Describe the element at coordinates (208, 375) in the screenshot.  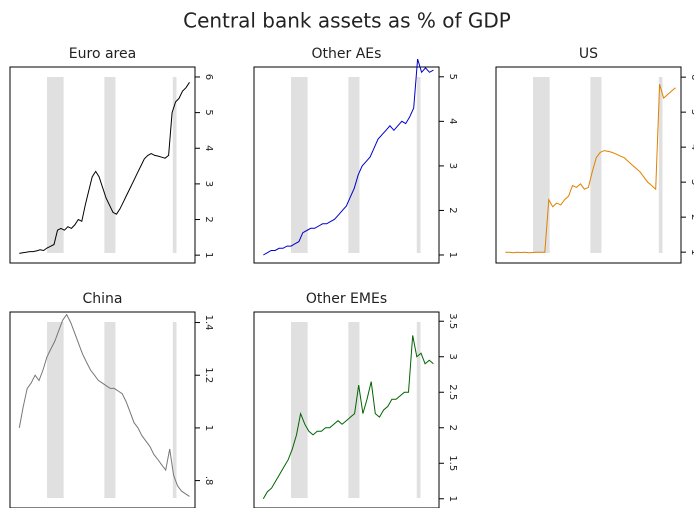
I see `y-tick-label: 1.2` at that location.